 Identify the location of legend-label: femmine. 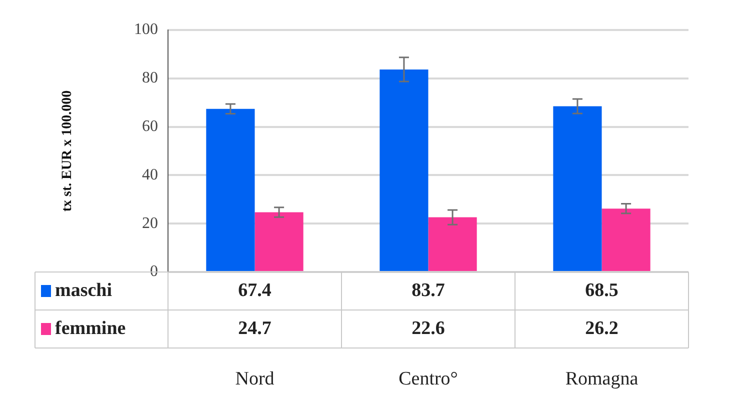
(90, 328).